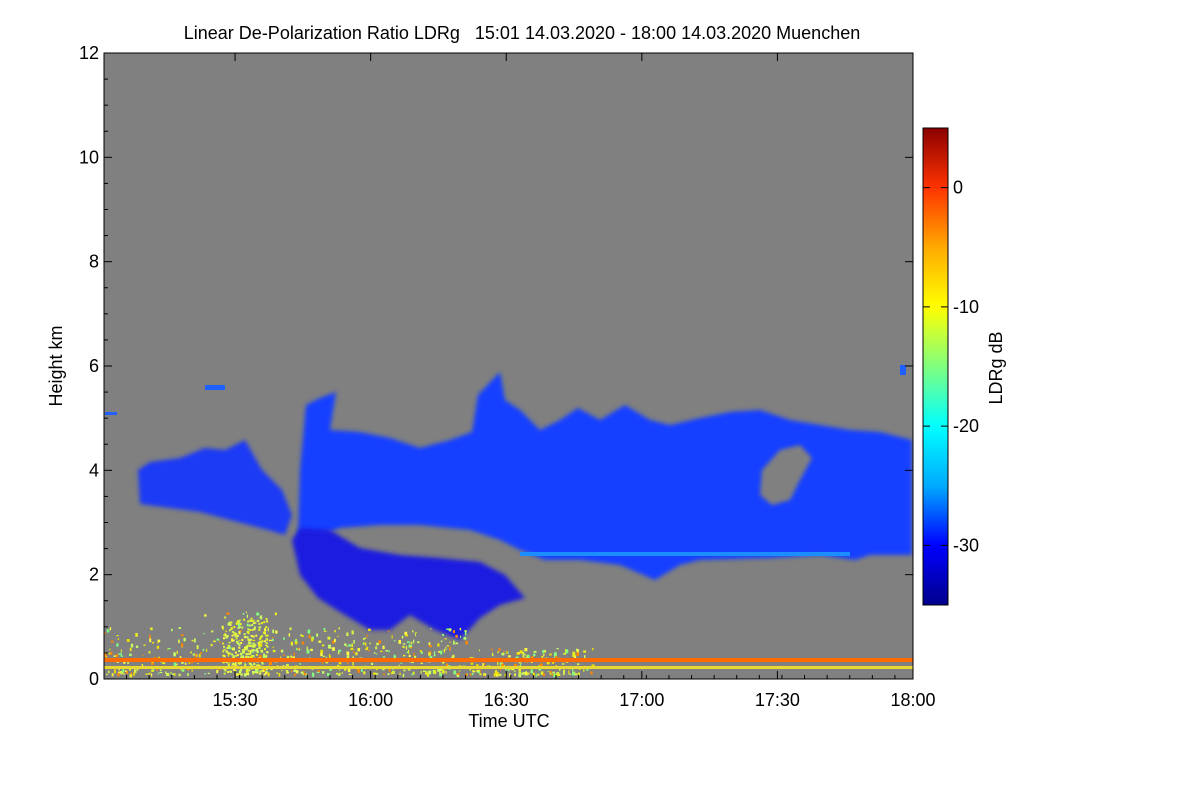 This screenshot has height=805, width=1200. I want to click on surface-clutter, so click(349, 644).